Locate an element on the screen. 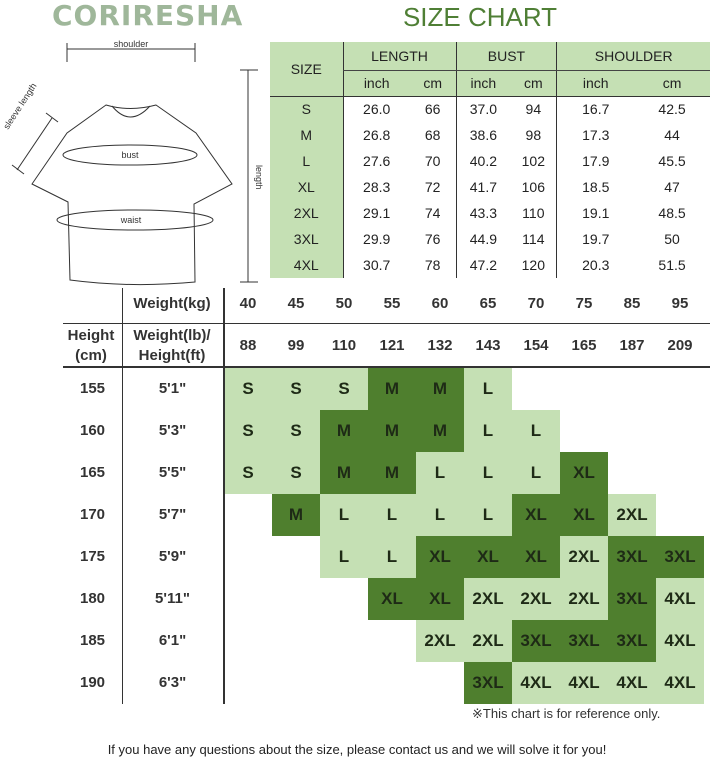  size-cell: M is located at coordinates (306, 135).